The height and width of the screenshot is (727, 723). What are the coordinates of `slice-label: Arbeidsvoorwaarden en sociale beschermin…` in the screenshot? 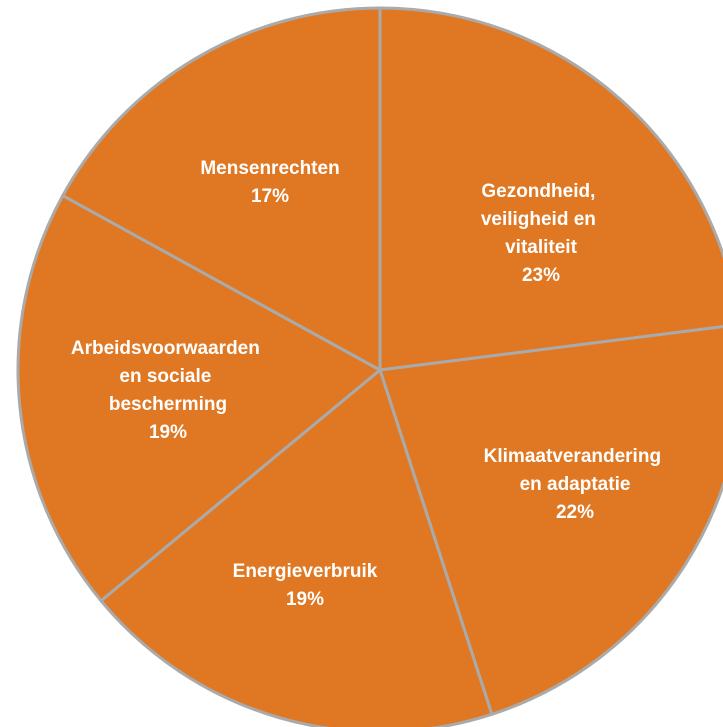 It's located at (168, 376).